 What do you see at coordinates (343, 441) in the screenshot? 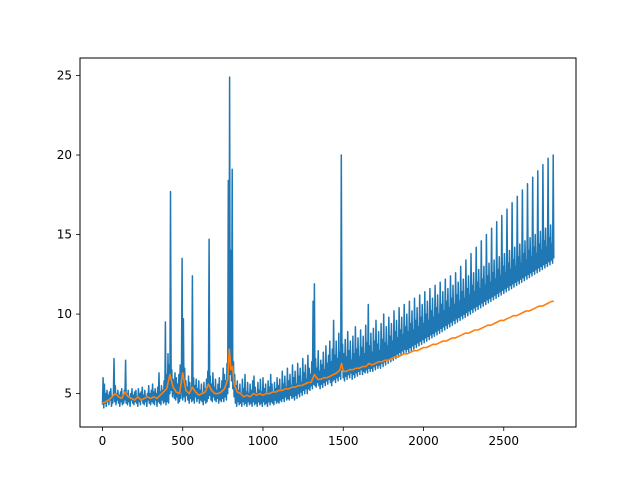
I see `x-tick-label-3: 1500` at bounding box center [343, 441].